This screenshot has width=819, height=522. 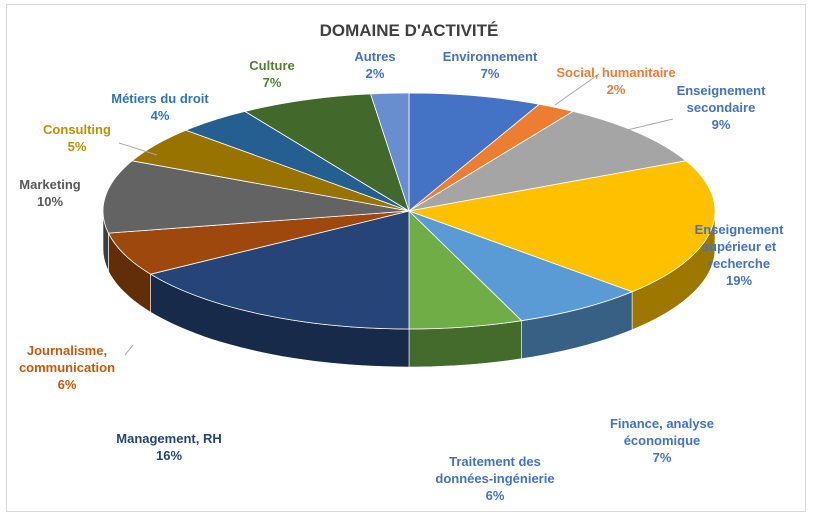 I want to click on data-label-finance-analyse-economique: Finance, analyse économique 7%, so click(x=662, y=440).